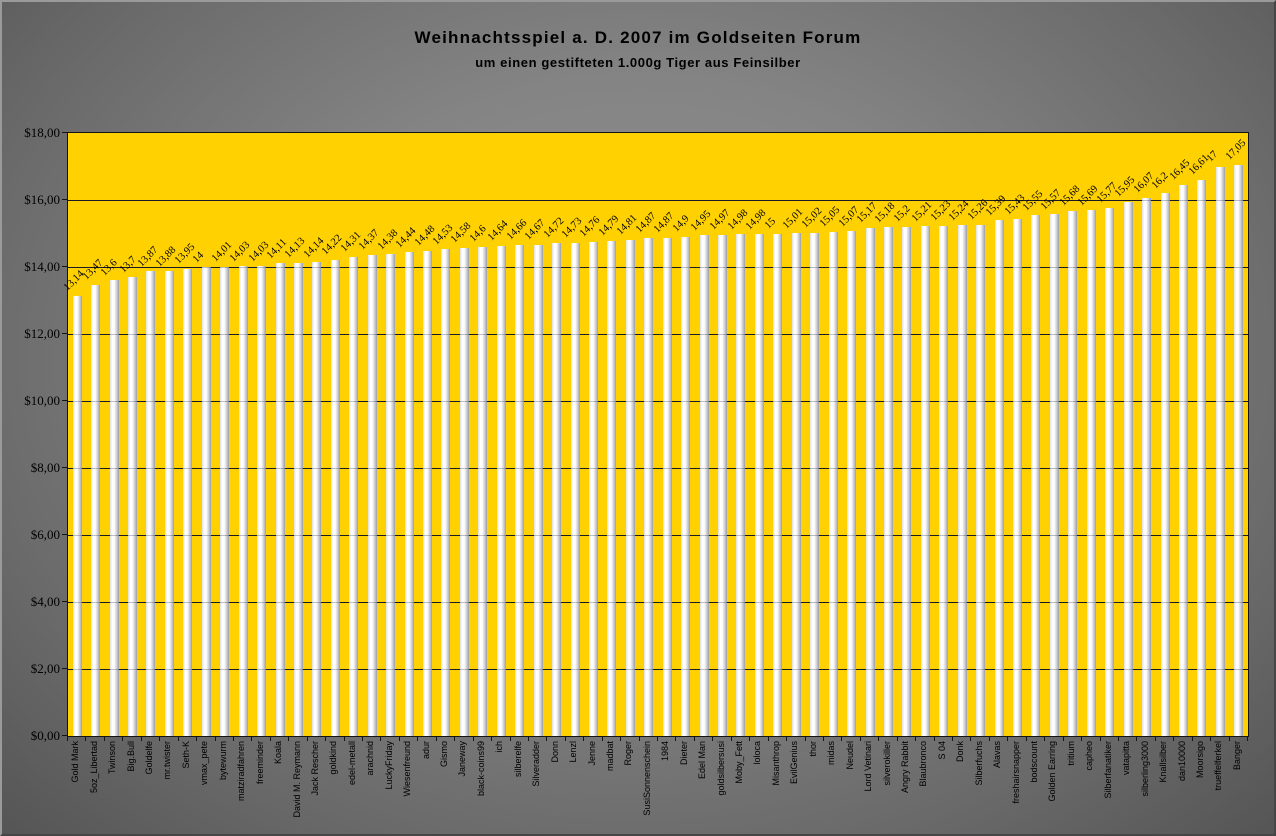 The height and width of the screenshot is (836, 1276). I want to click on category-cell: Lenzl, so click(574, 787).